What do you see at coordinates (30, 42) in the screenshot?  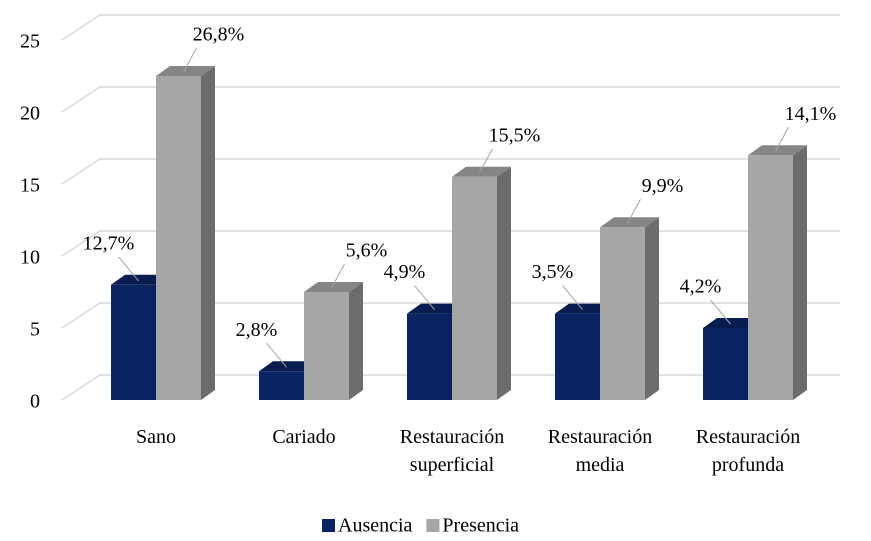 I see `y-tick-label: 25` at bounding box center [30, 42].